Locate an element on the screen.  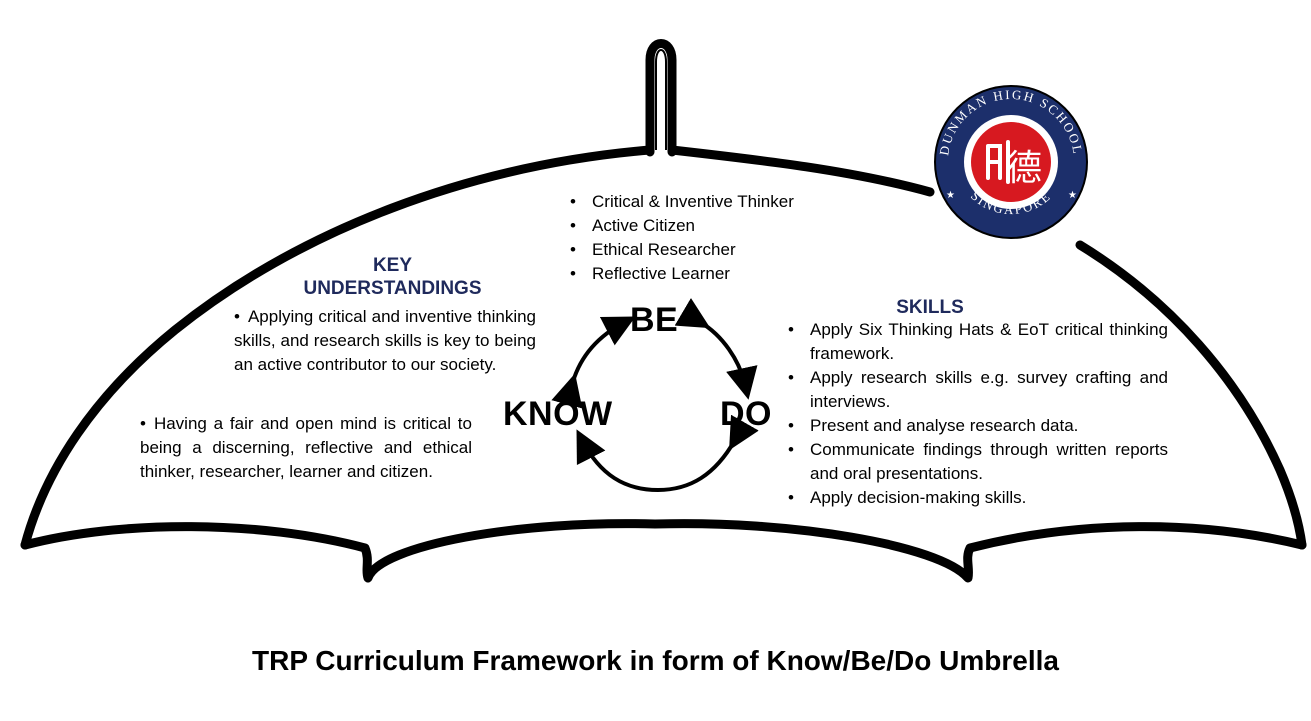
be-label: BE is located at coordinates (654, 320).